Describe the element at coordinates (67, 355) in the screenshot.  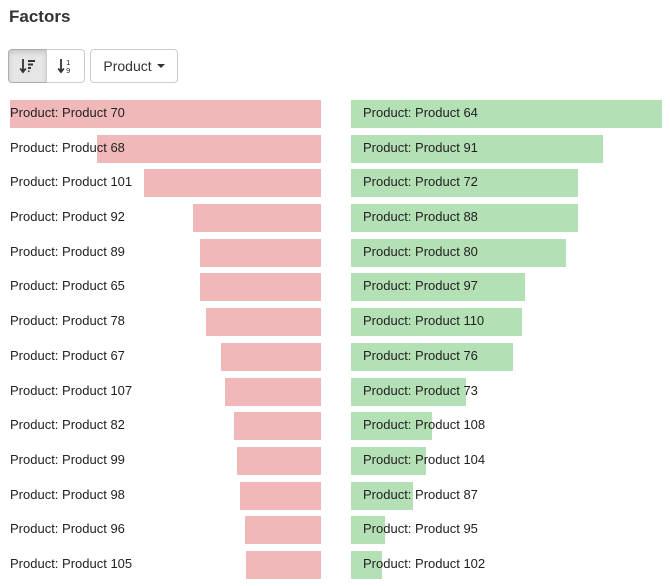
I see `negative-factor-label: Product: Product 67` at that location.